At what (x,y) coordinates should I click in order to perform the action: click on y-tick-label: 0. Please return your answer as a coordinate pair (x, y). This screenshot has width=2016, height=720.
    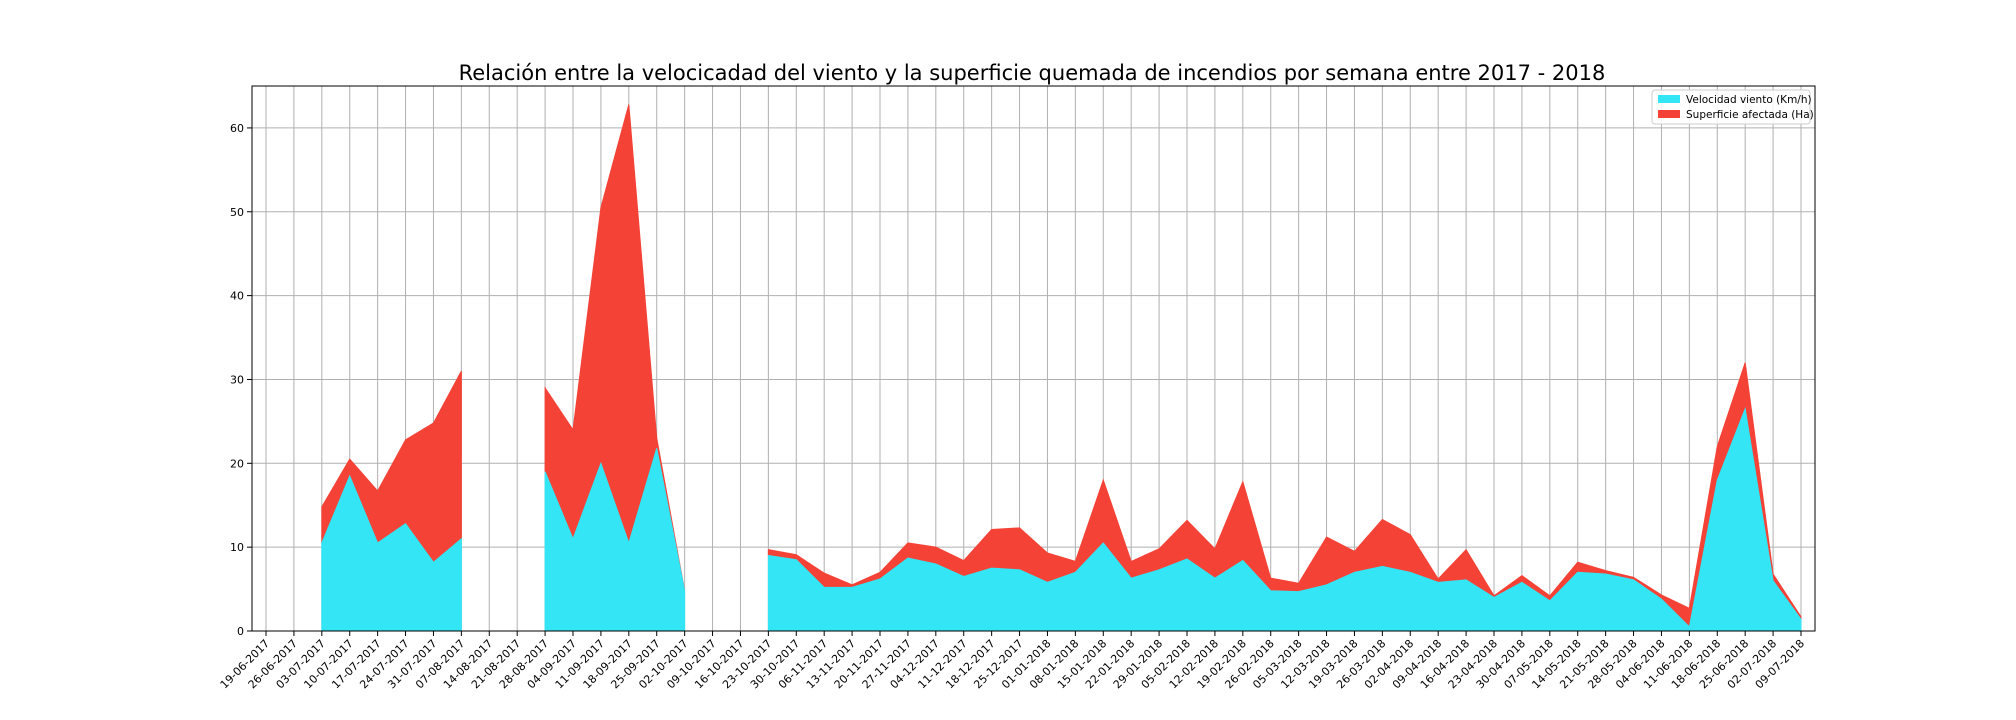
    Looking at the image, I should click on (240, 631).